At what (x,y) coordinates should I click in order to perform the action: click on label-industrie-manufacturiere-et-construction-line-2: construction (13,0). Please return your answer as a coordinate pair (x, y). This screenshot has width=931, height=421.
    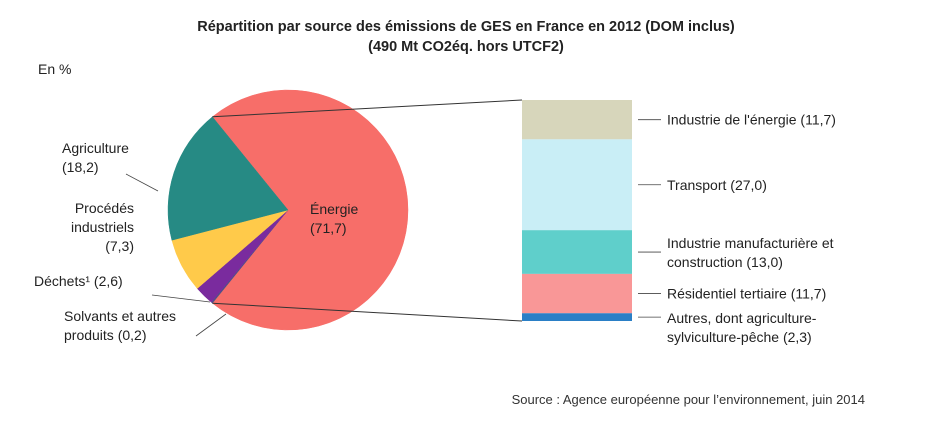
    Looking at the image, I should click on (725, 262).